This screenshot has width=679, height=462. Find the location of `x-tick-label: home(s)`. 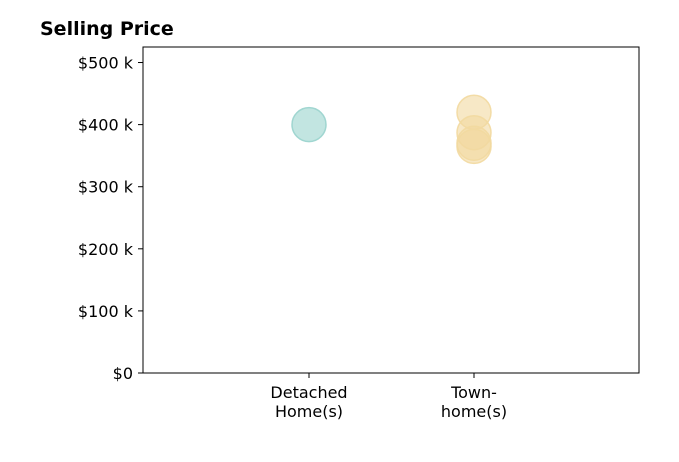

x-tick-label: home(s) is located at coordinates (474, 411).